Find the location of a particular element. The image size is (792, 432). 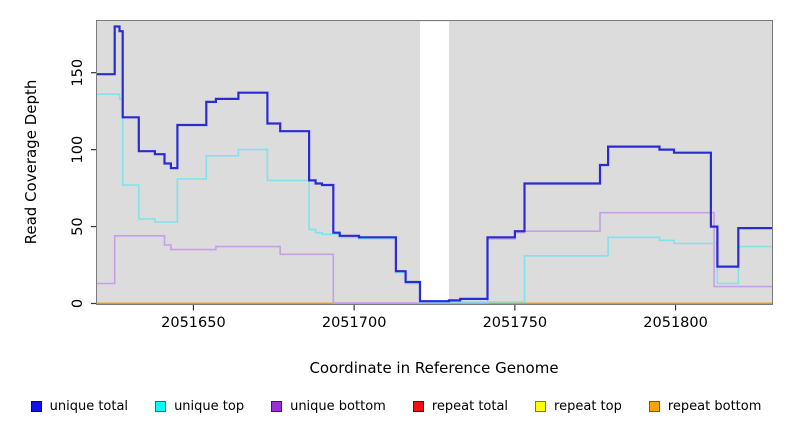

legend-item-repeat-total: repeat total is located at coordinates (460, 406).